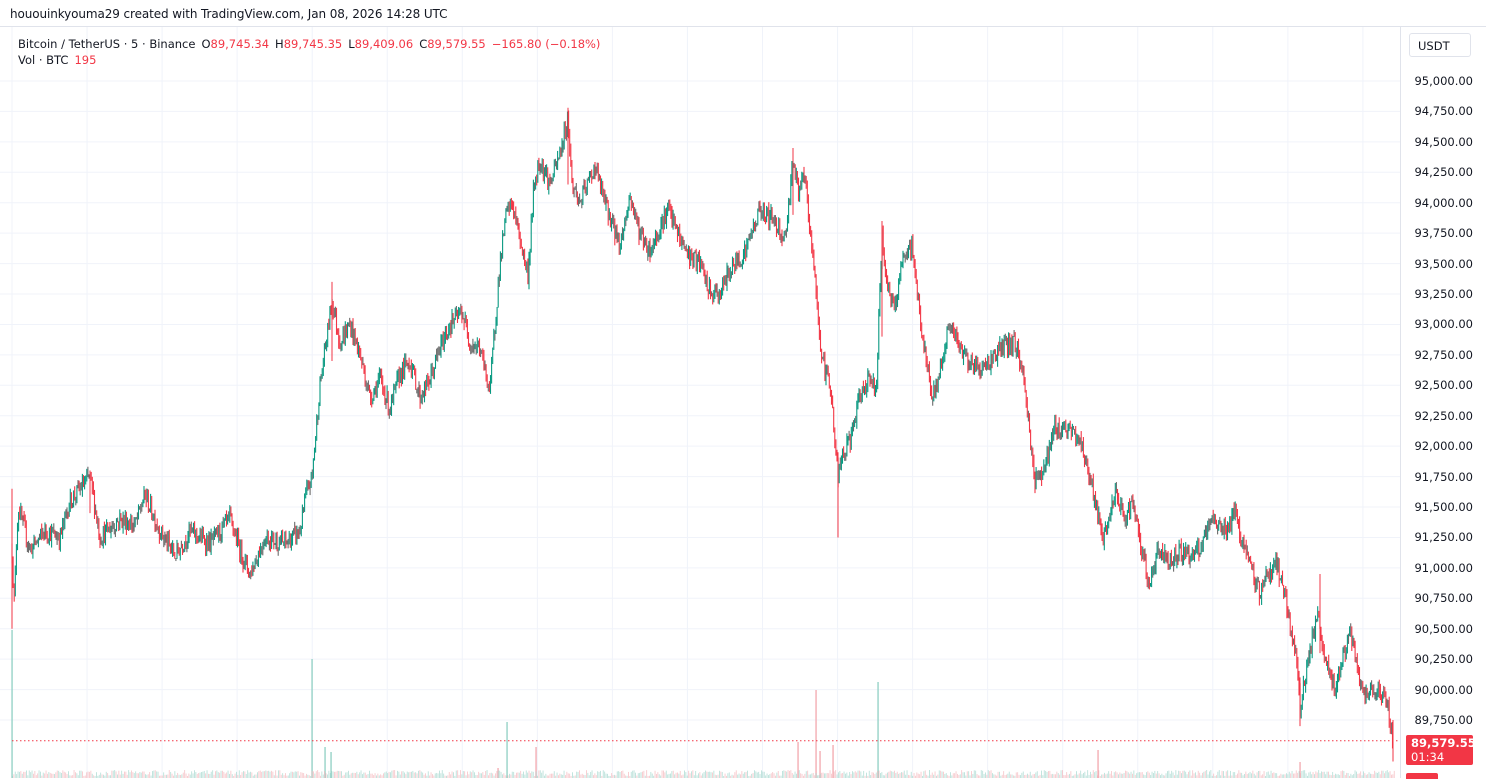 This screenshot has height=779, width=1486. I want to click on price-tick-label: 90,500.00, so click(1443, 628).